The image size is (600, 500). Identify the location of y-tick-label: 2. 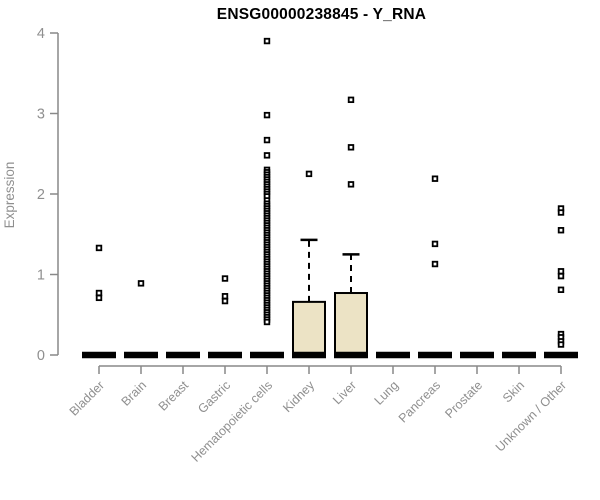
(41, 195).